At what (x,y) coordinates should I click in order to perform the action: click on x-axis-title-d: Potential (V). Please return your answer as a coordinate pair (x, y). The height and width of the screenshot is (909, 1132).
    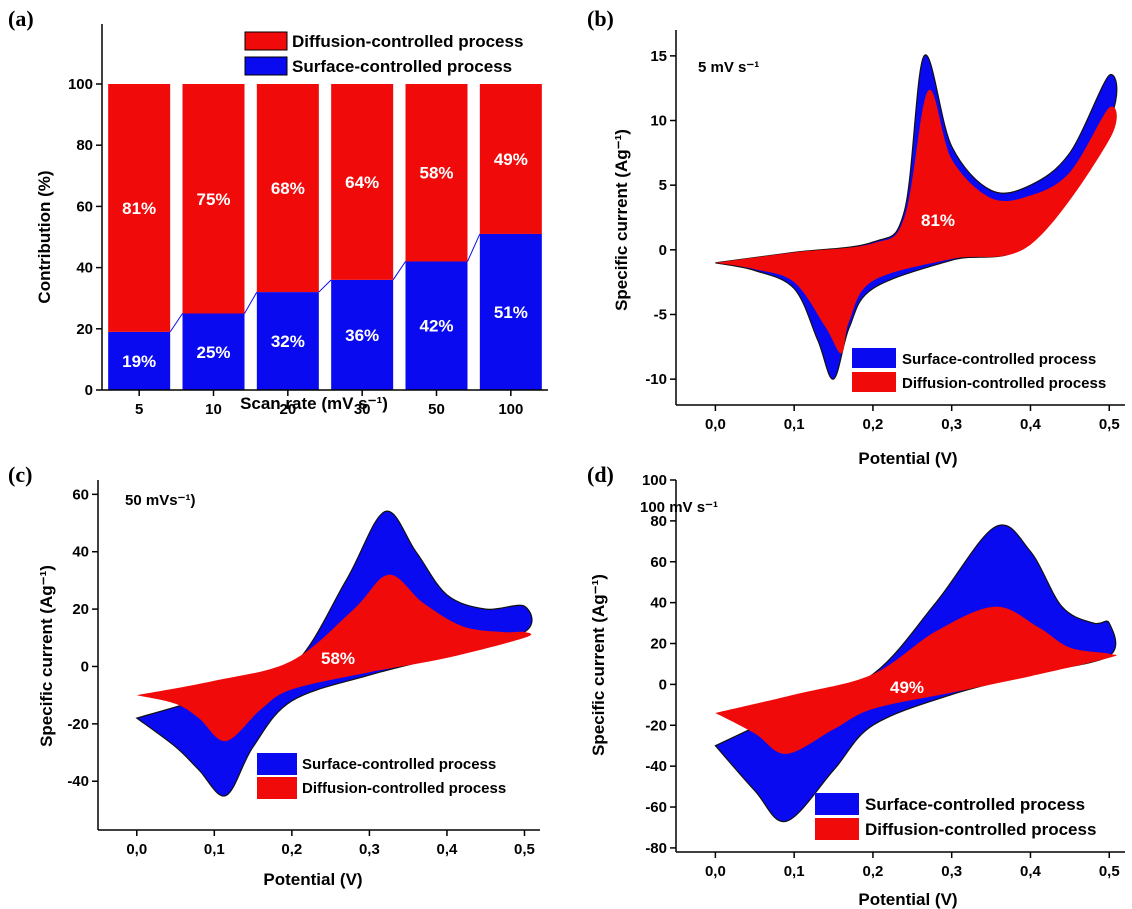
    Looking at the image, I should click on (907, 899).